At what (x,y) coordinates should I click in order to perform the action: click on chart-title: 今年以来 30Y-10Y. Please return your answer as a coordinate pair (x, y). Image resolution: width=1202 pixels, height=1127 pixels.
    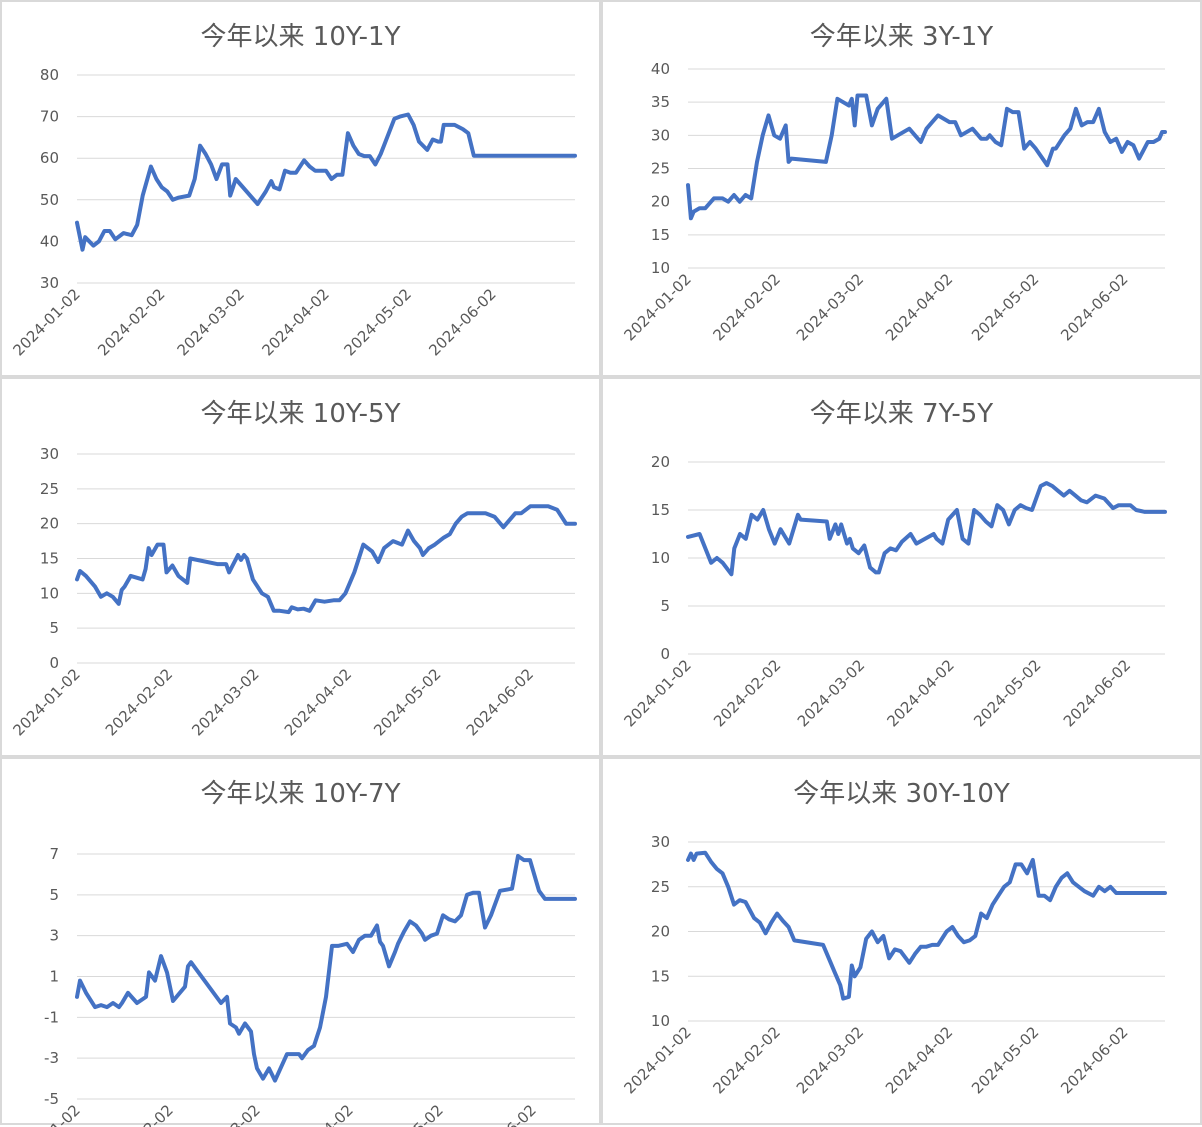
    Looking at the image, I should click on (901, 794).